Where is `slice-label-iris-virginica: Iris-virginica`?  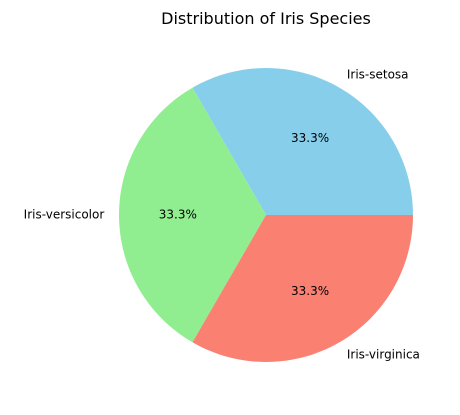
slice-label-iris-virginica: Iris-virginica is located at coordinates (383, 355).